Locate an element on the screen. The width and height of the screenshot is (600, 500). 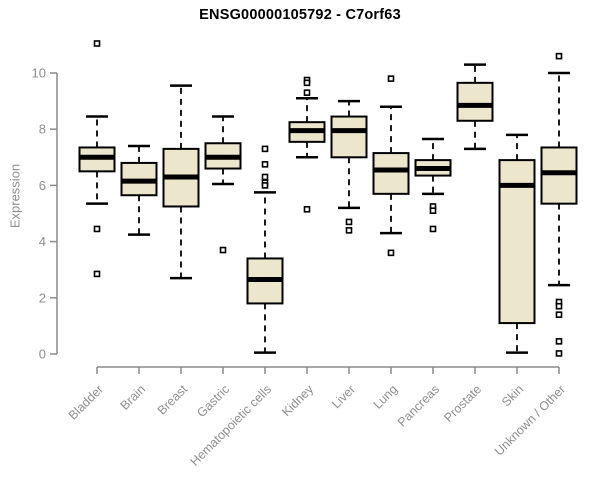
boxplot-unknown-other is located at coordinates (559, 204).